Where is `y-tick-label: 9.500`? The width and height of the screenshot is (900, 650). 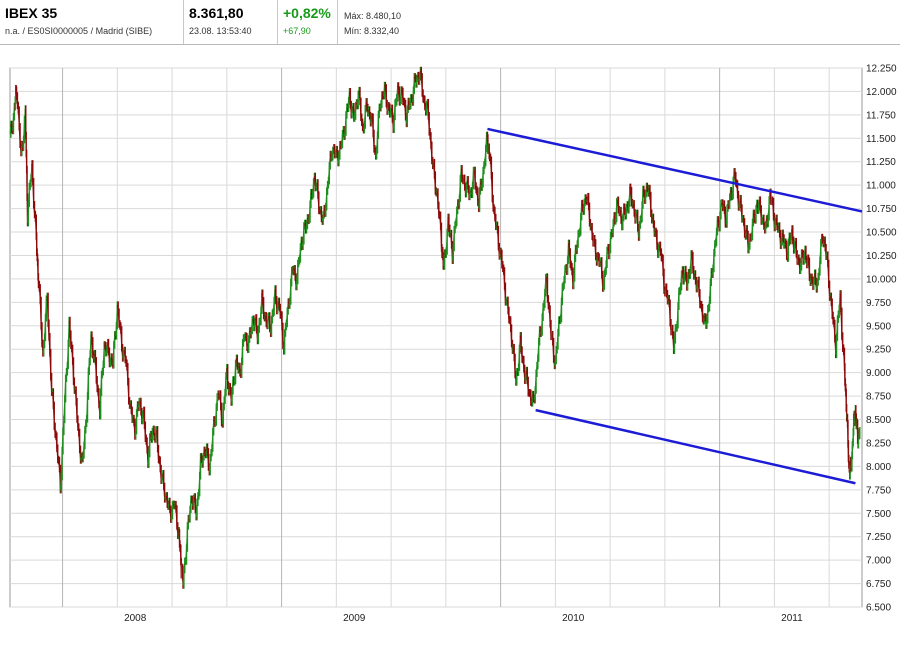 y-tick-label: 9.500 is located at coordinates (878, 326).